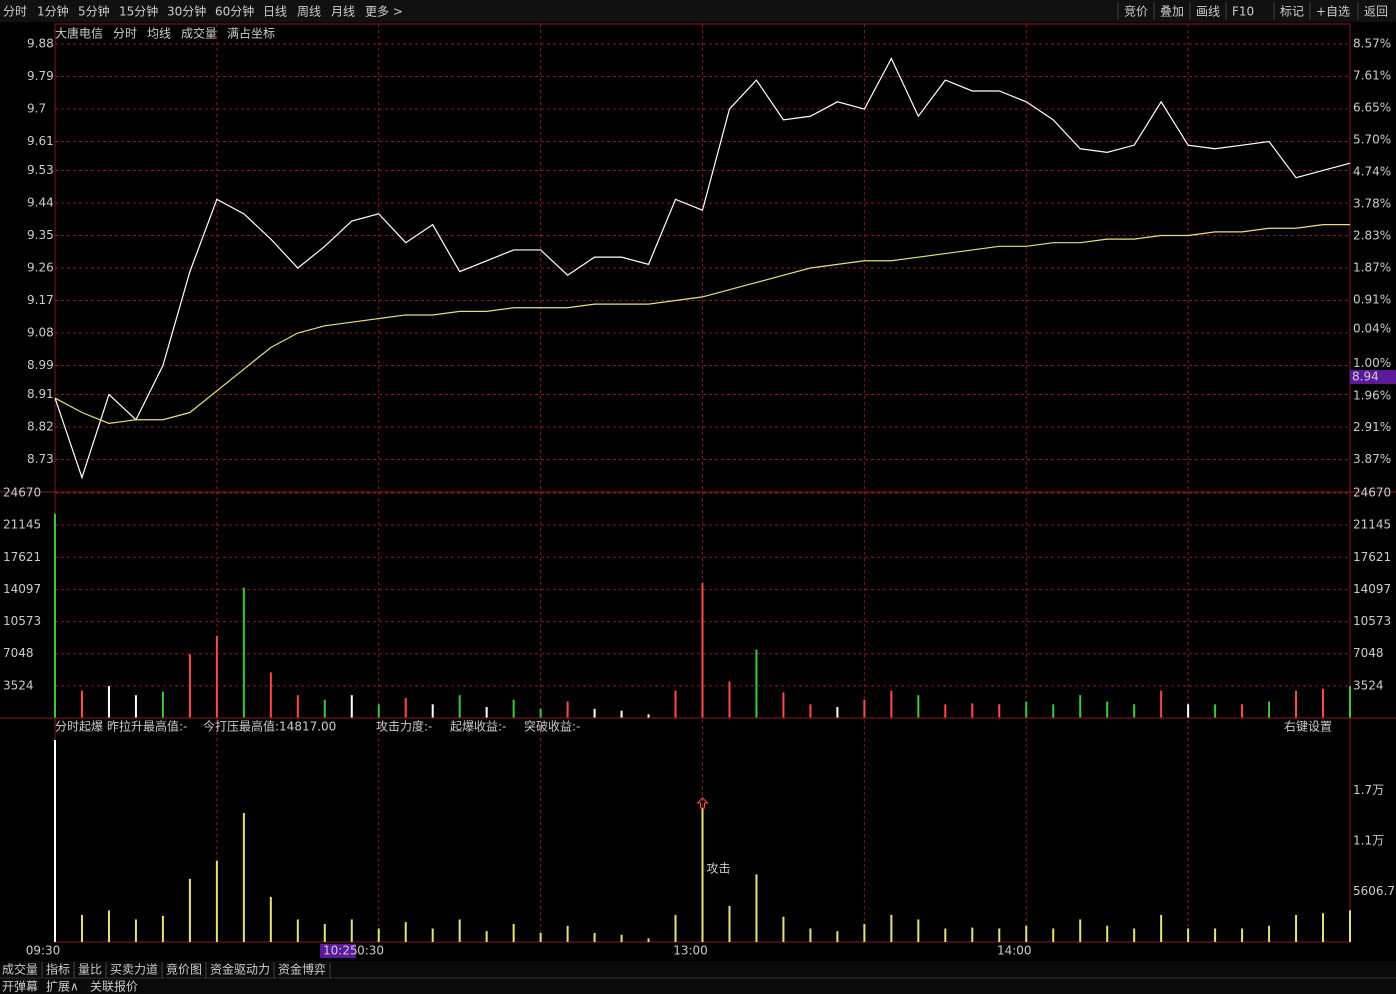 This screenshot has width=1396, height=994. Describe the element at coordinates (719, 869) in the screenshot. I see `annotation: 攻击` at that location.